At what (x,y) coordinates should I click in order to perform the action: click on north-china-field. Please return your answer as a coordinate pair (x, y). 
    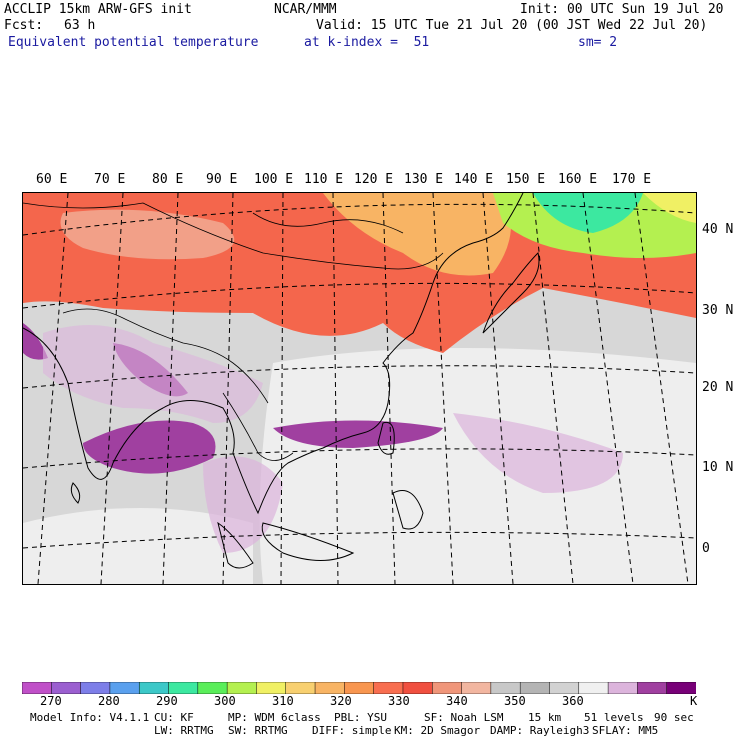
    Looking at the image, I should click on (417, 234).